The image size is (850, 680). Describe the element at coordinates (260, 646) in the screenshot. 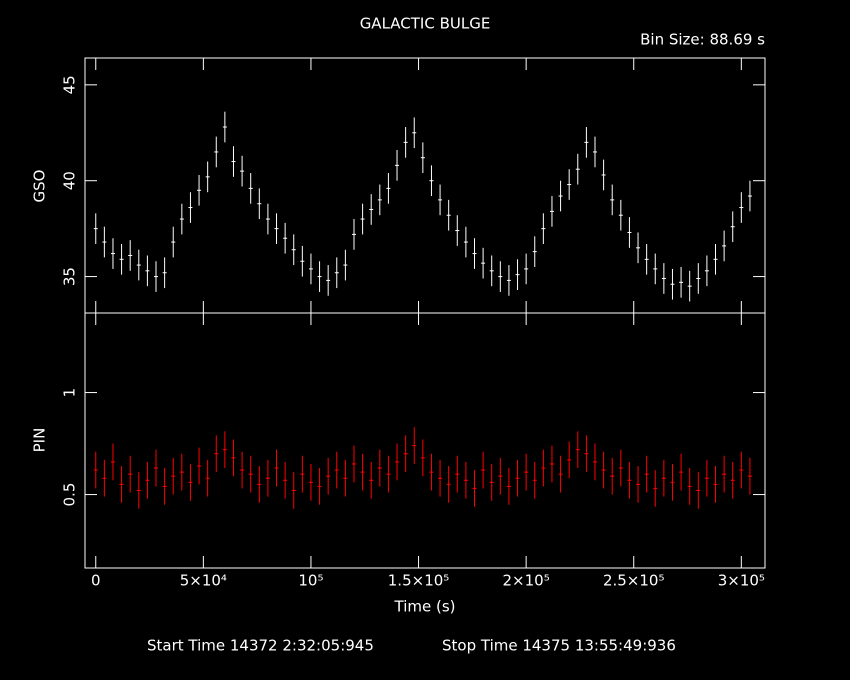

I see `start-time: Start Time 14372 2:32:05:945` at that location.